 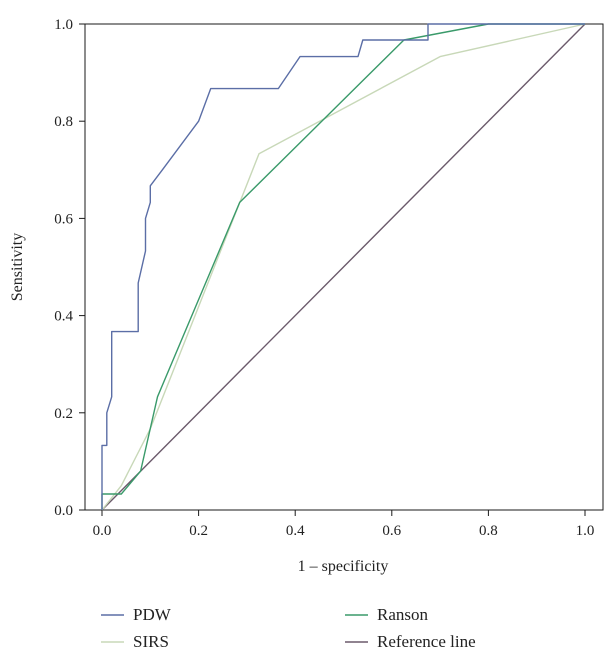 What do you see at coordinates (63, 511) in the screenshot?
I see `y-tick-label: 0.0` at bounding box center [63, 511].